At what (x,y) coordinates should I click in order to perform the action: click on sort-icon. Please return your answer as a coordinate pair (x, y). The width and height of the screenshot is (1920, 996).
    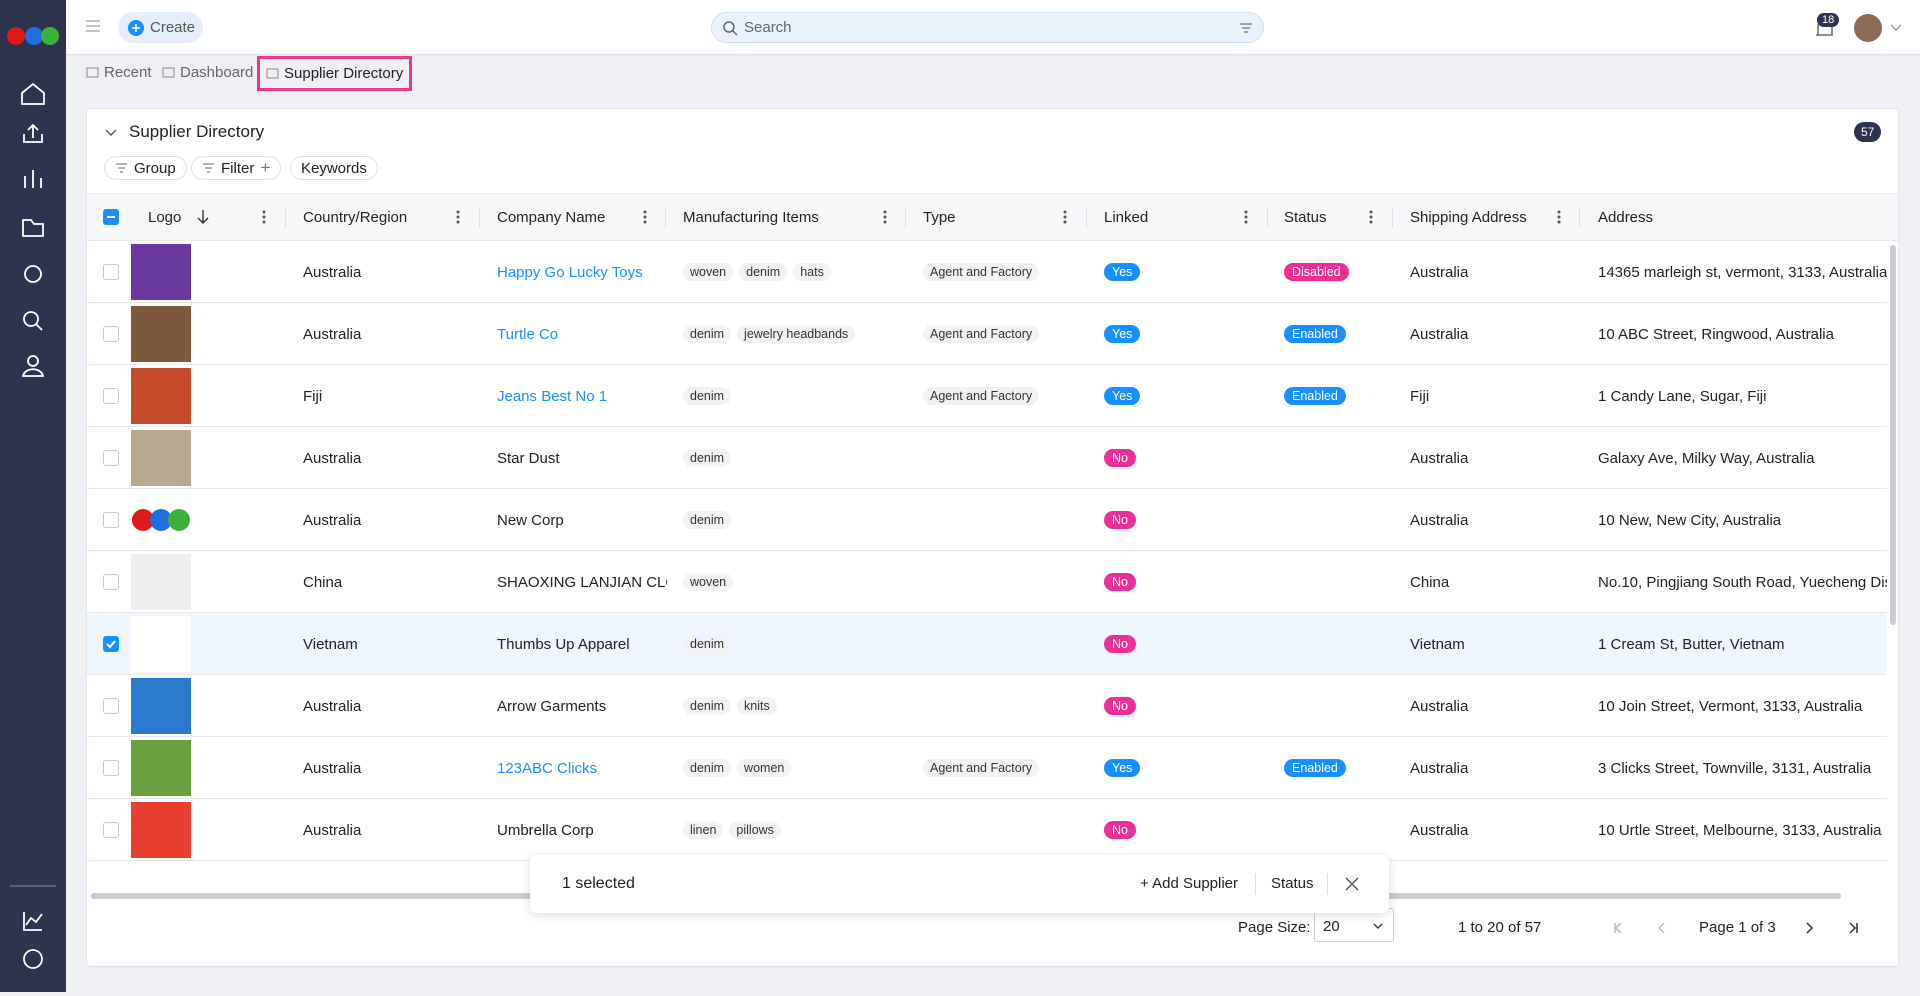
    Looking at the image, I should click on (203, 219).